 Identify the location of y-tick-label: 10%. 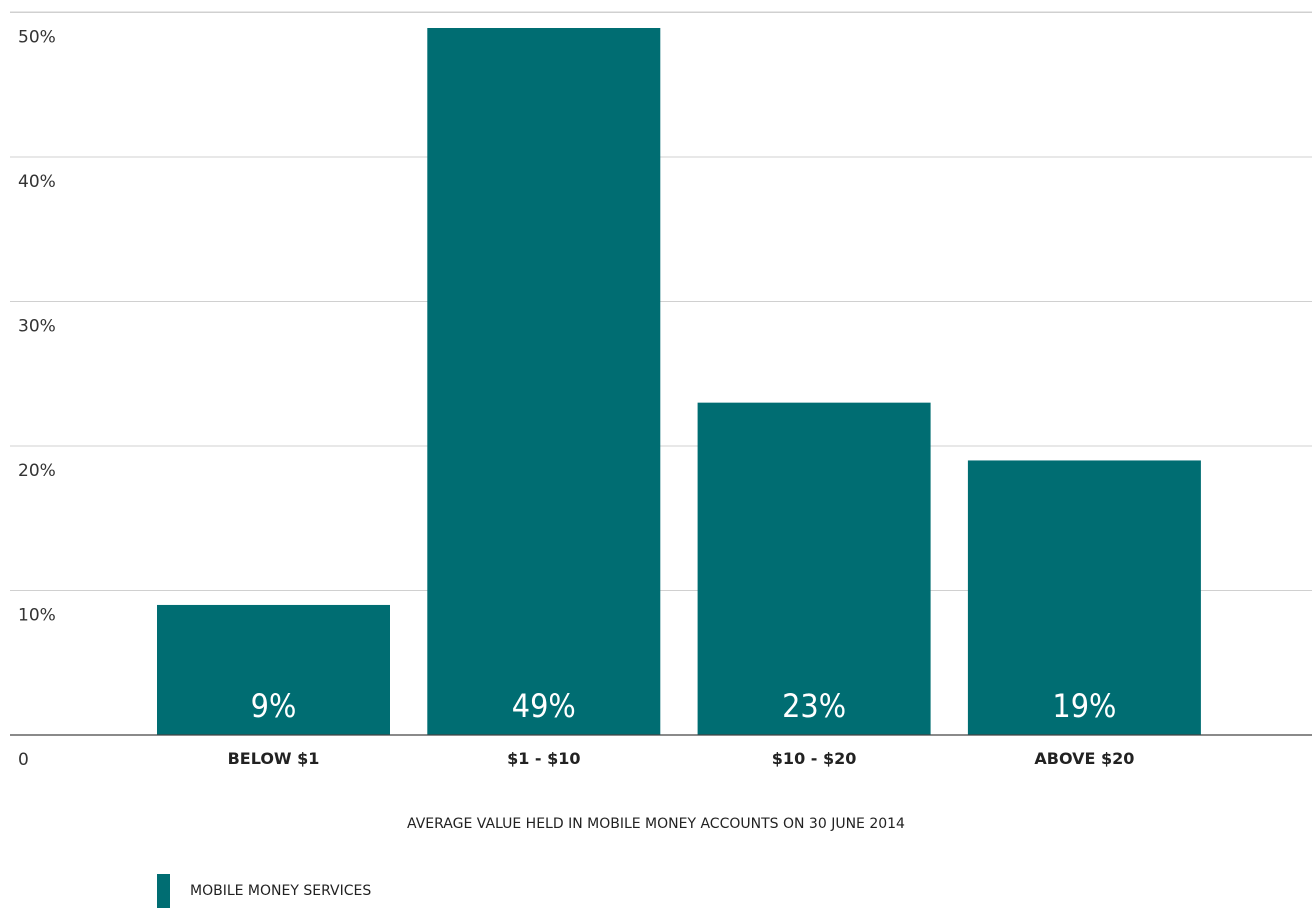
(37, 616).